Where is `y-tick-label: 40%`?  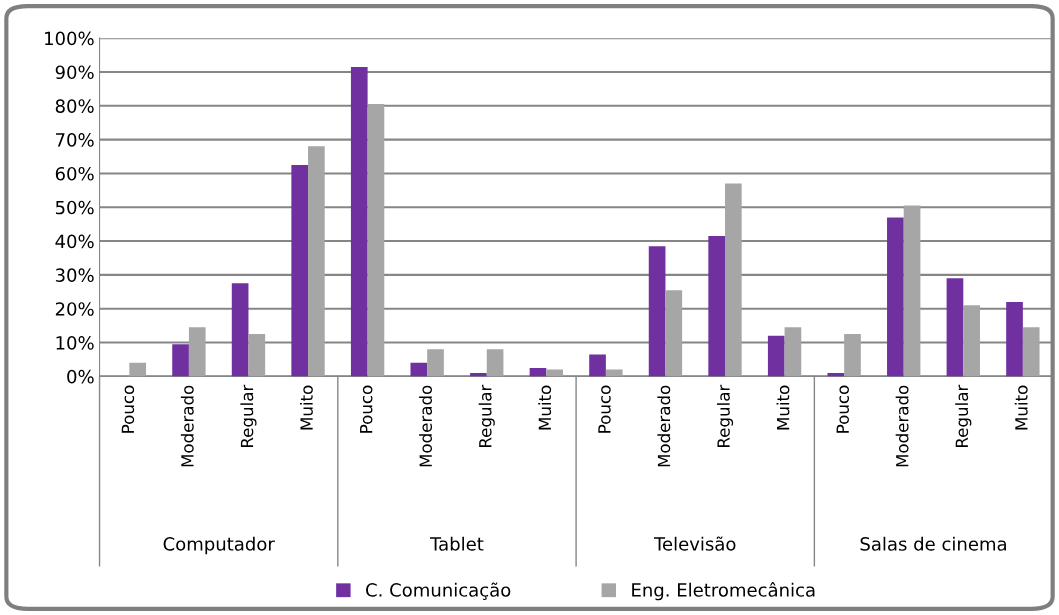
y-tick-label: 40% is located at coordinates (74, 241).